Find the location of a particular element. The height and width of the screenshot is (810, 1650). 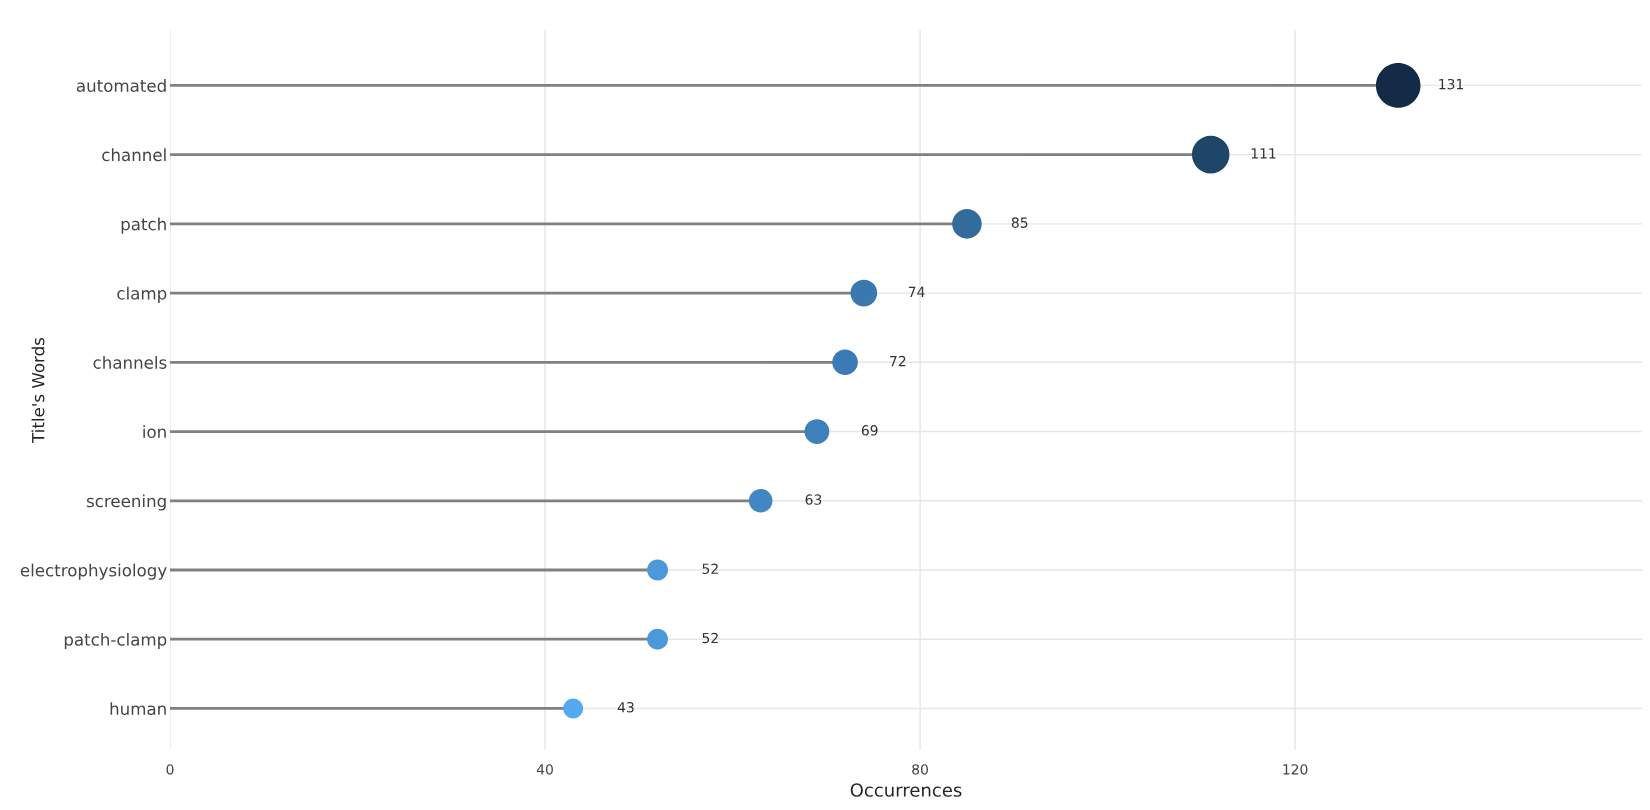

data-label: 69 is located at coordinates (869, 430).